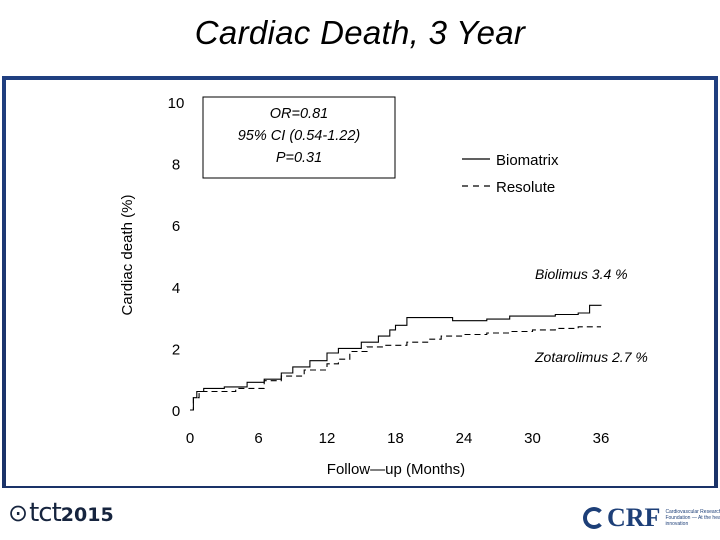 The height and width of the screenshot is (540, 720). I want to click on y-tick-label: 8, so click(176, 165).